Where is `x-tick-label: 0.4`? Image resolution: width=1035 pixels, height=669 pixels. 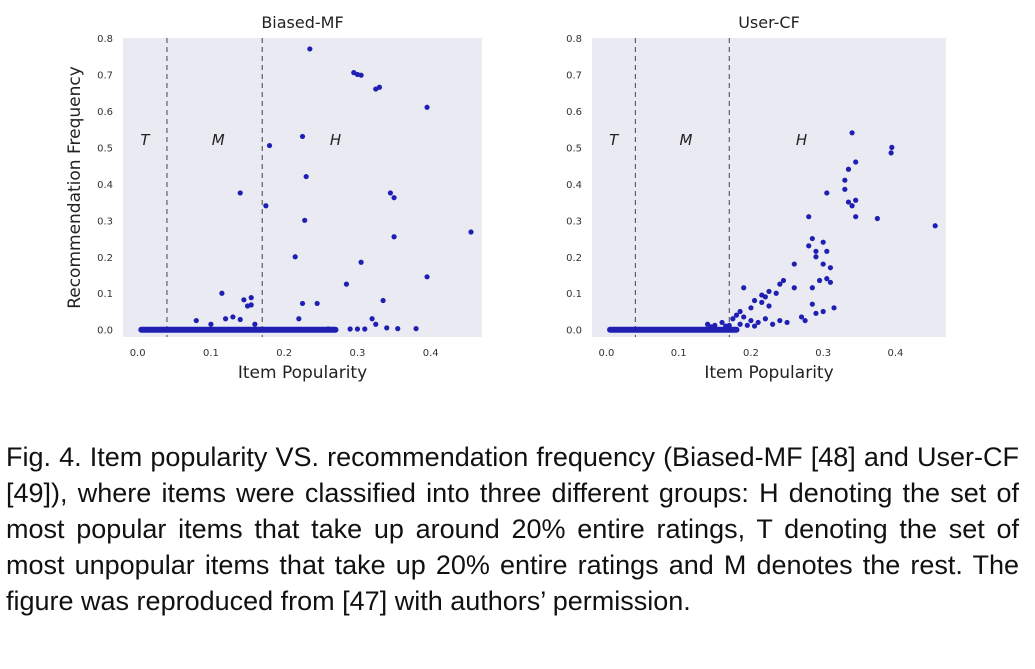
x-tick-label: 0.4 is located at coordinates (895, 353).